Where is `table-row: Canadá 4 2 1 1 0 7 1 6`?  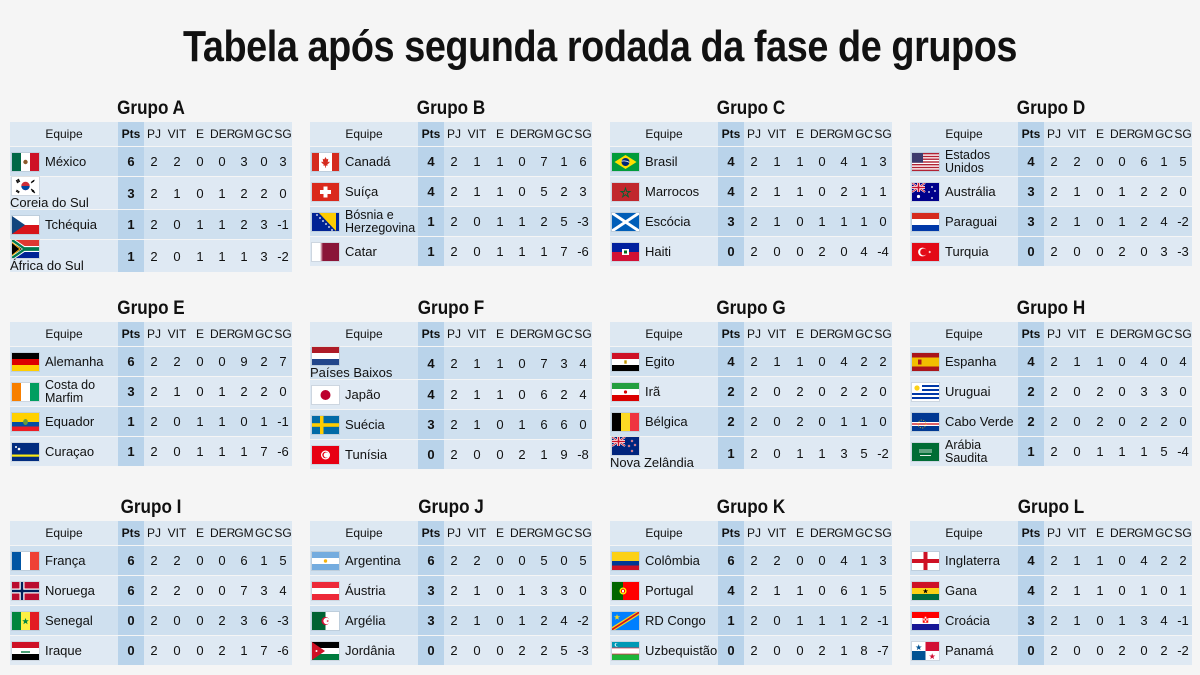
table-row: Canadá 4 2 1 1 0 7 1 6 is located at coordinates (451, 161).